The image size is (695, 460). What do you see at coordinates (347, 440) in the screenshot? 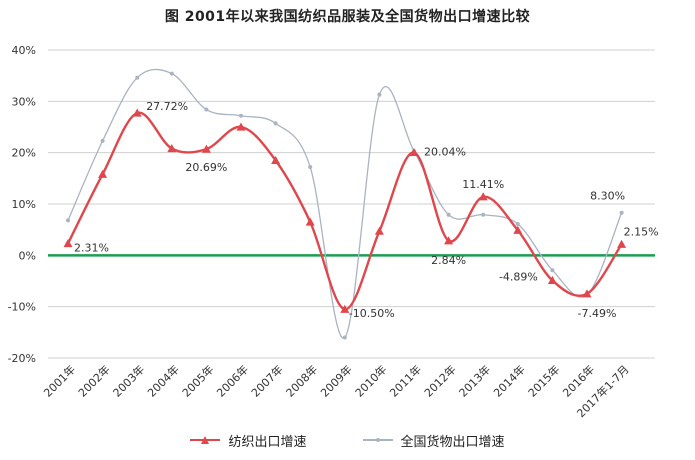
I see `legend: 纺织出口增速 全国货物出口增速` at bounding box center [347, 440].